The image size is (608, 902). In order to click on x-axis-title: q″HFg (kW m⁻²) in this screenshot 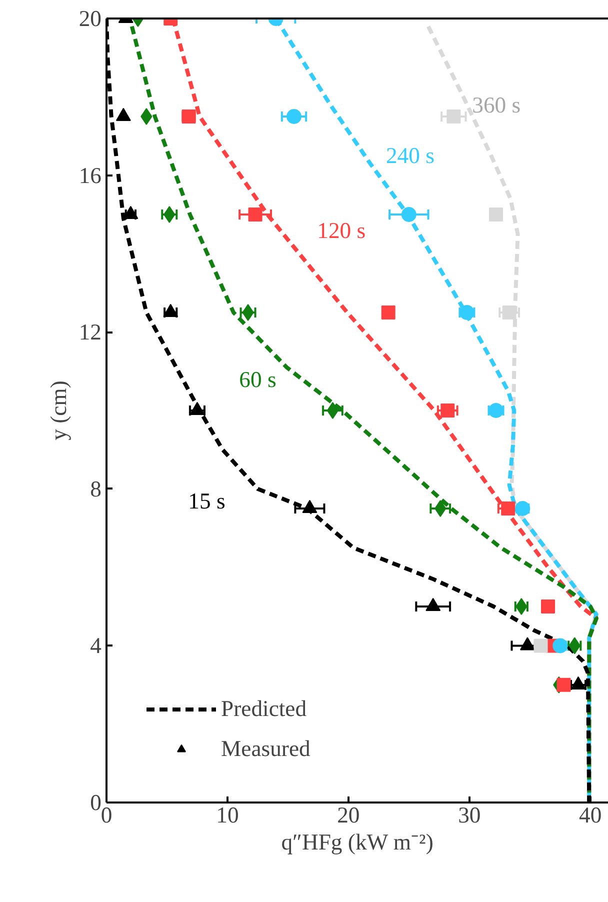, I will do `click(357, 842)`.